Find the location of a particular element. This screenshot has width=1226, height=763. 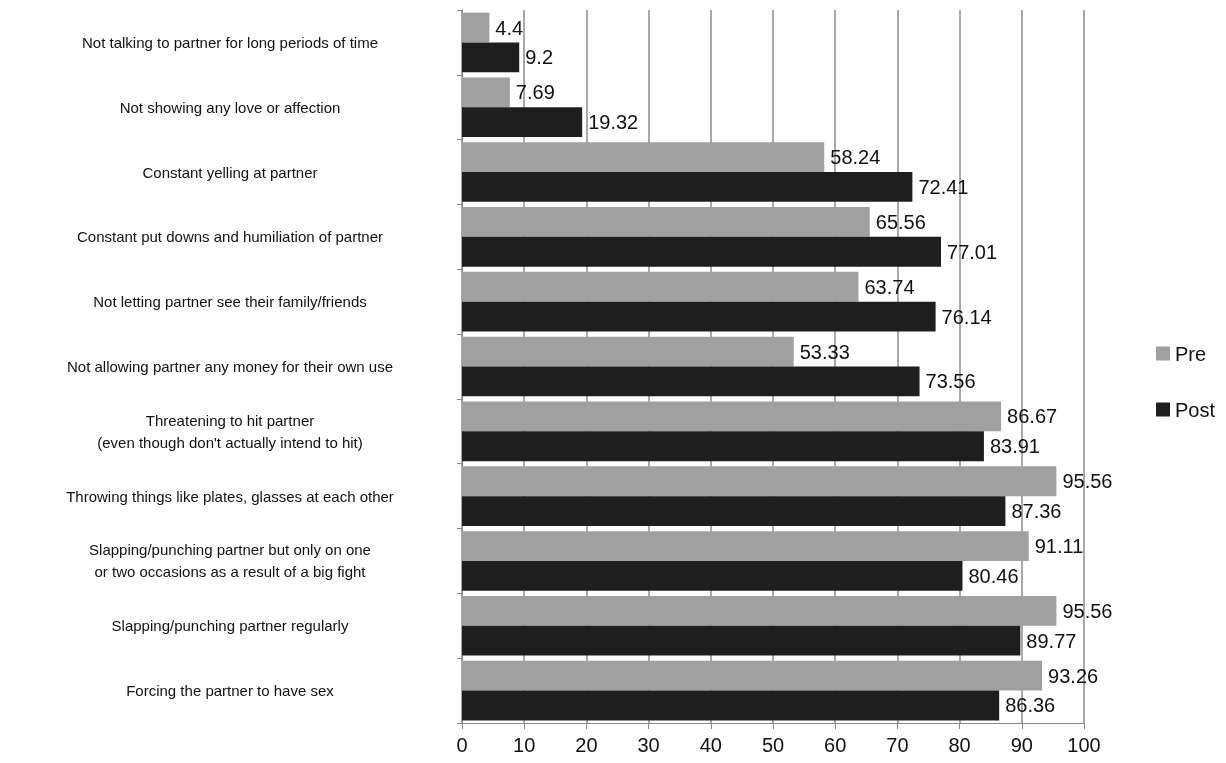

data-label: 89.77 is located at coordinates (1051, 640).